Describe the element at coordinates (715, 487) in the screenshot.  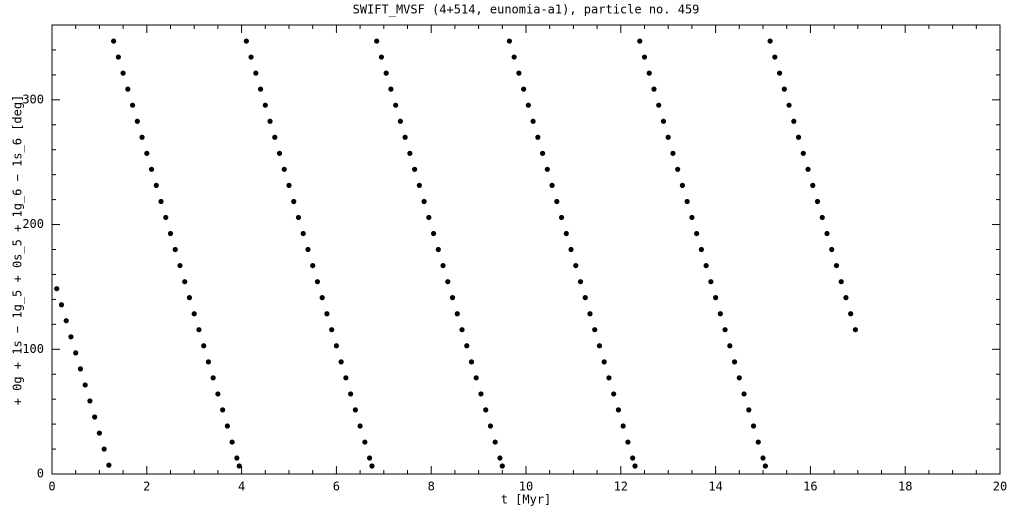
I see `x-tick-label: 14` at that location.